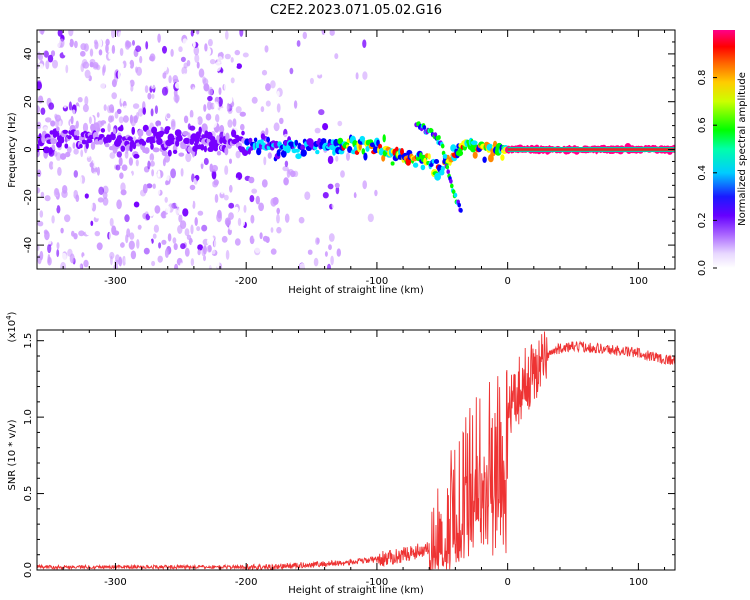 The width and height of the screenshot is (750, 600). Describe the element at coordinates (507, 582) in the screenshot. I see `x-tick-label: 0` at that location.